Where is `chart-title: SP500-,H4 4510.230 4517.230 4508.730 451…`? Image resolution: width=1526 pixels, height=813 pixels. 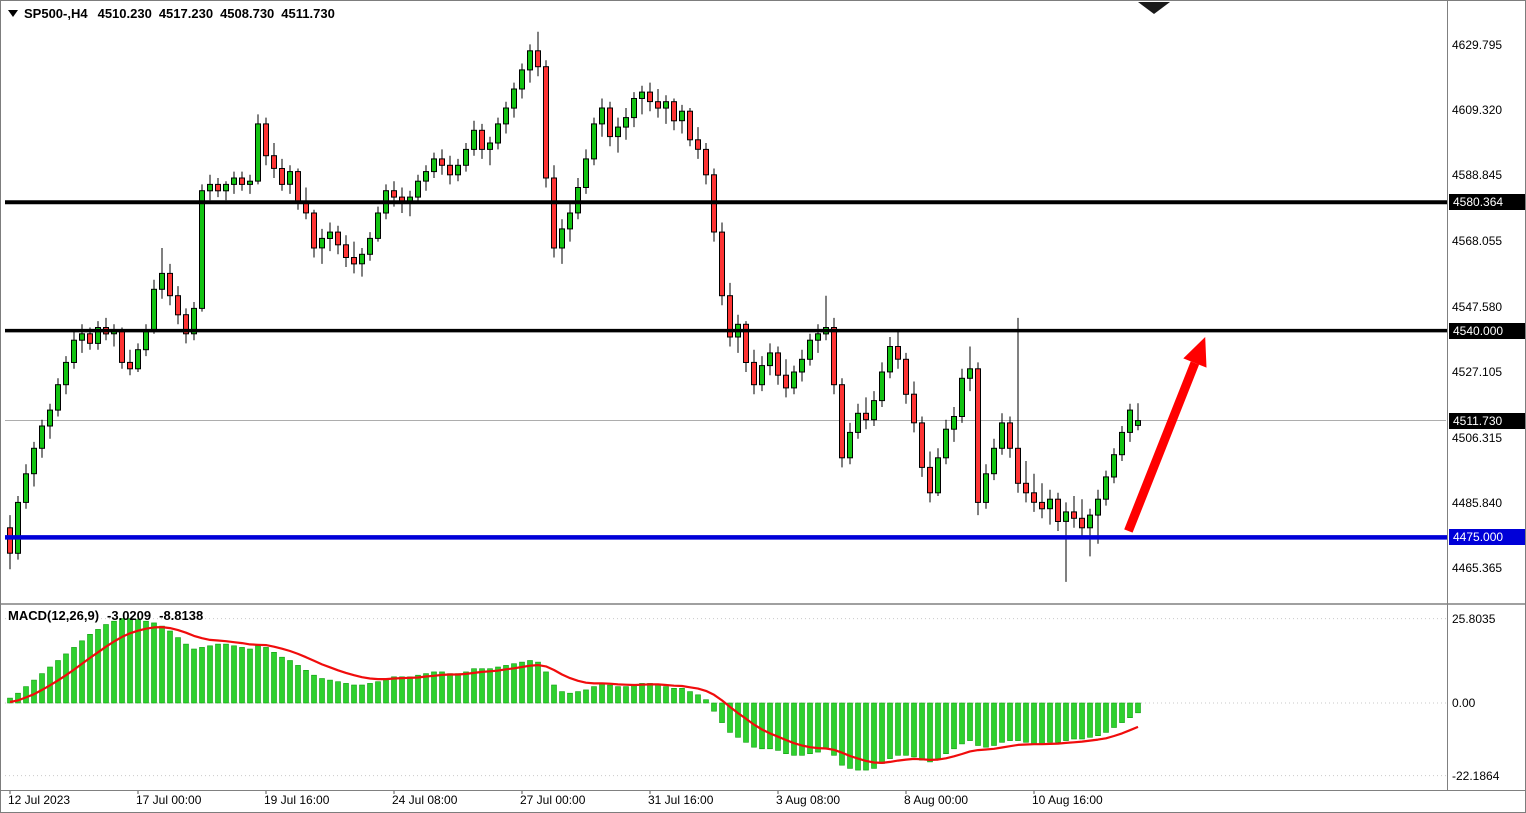 chart-title: SP500-,H4 4510.230 4517.230 4508.730 451… is located at coordinates (175, 13).